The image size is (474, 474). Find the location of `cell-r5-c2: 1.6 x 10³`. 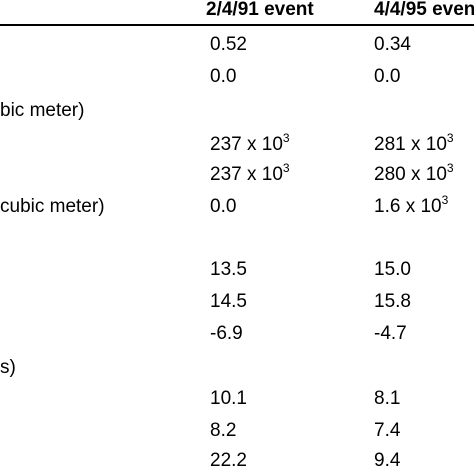

cell-r5-c2: 1.6 x 10³ is located at coordinates (411, 205).